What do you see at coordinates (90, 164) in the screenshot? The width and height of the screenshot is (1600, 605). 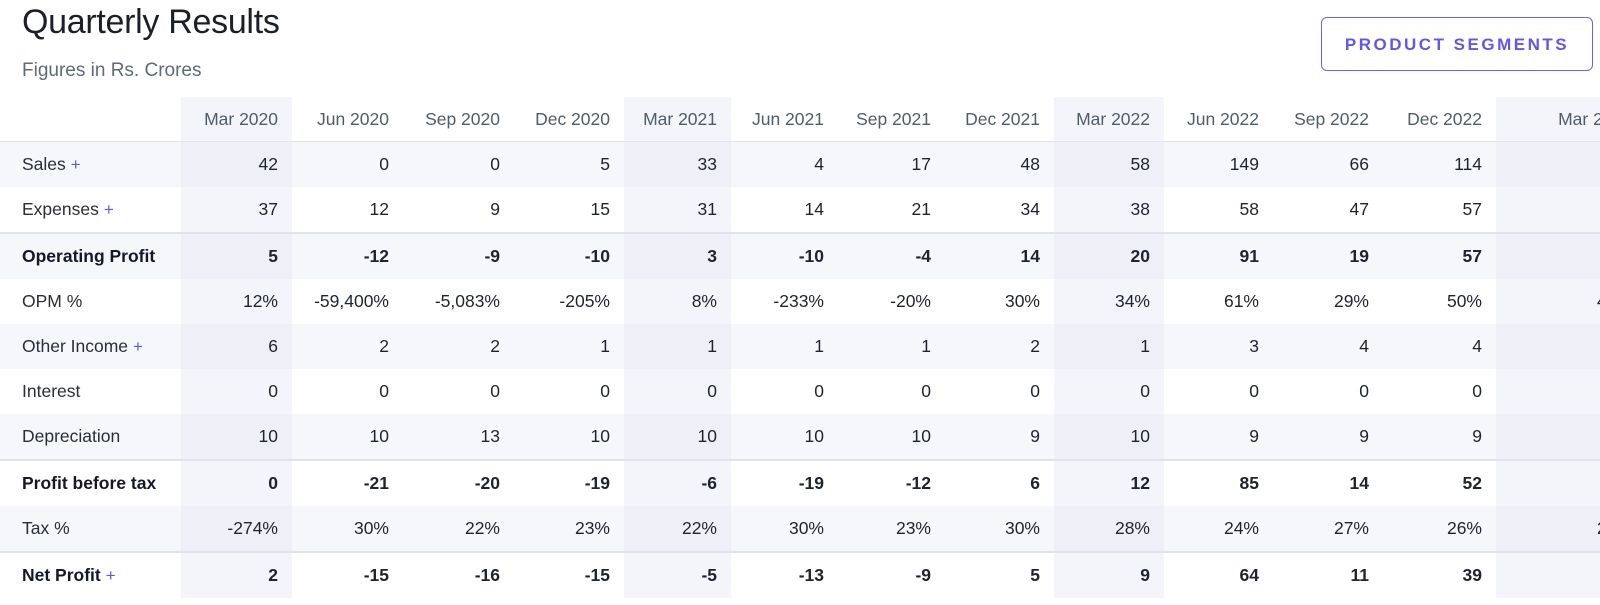 I see `row-label-cell: Sales +` at bounding box center [90, 164].